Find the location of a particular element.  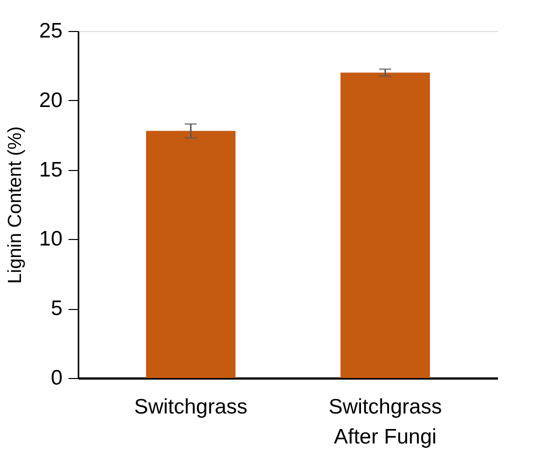

y-tick-label: 10 is located at coordinates (50, 239).